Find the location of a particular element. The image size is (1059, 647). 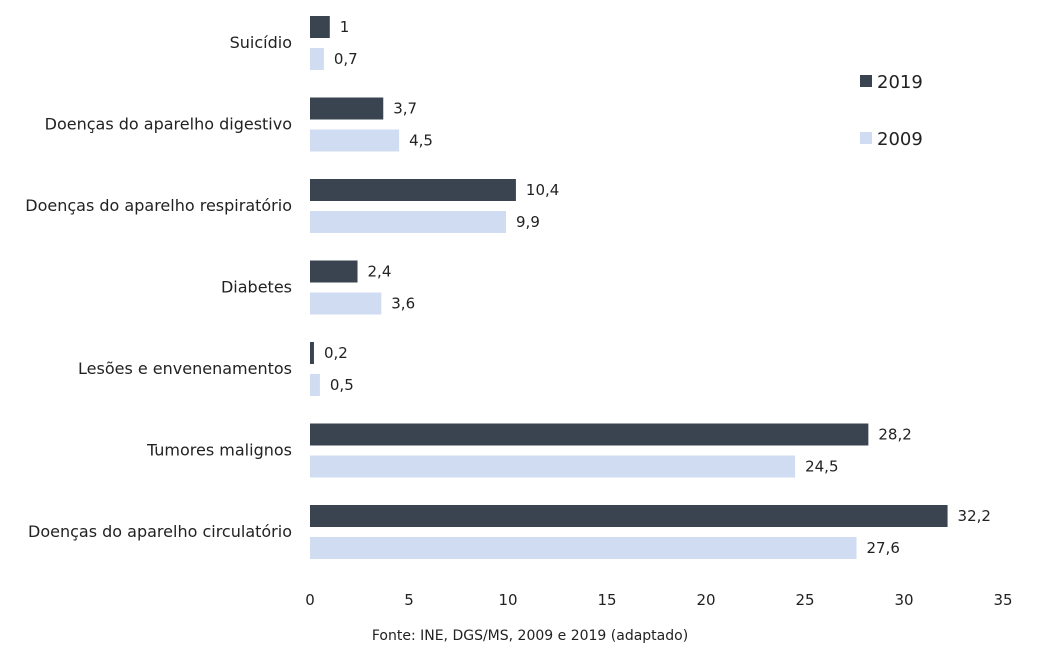

value-label-doencas-do-aparelho-respiratorio-2009: 9,9 is located at coordinates (528, 222).